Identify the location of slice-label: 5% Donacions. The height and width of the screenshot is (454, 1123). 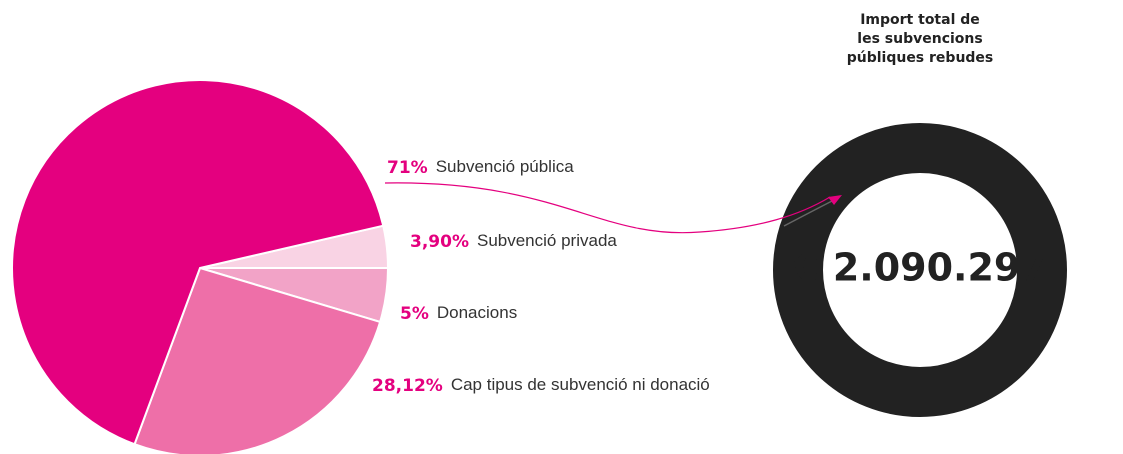
(458, 313).